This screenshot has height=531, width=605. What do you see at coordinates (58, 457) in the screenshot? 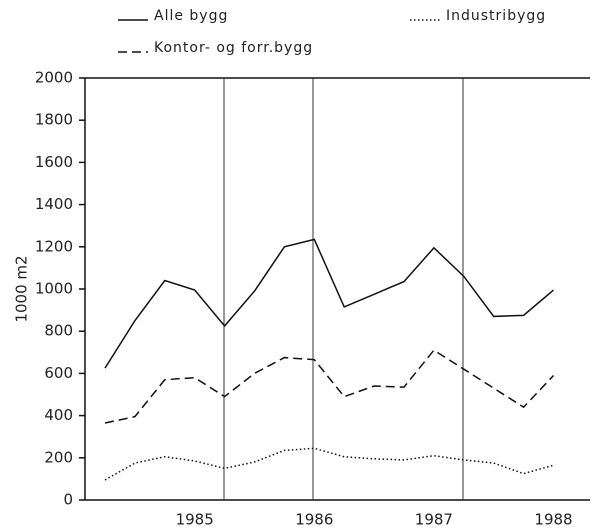
I see `y-tick-label: 200` at bounding box center [58, 457].